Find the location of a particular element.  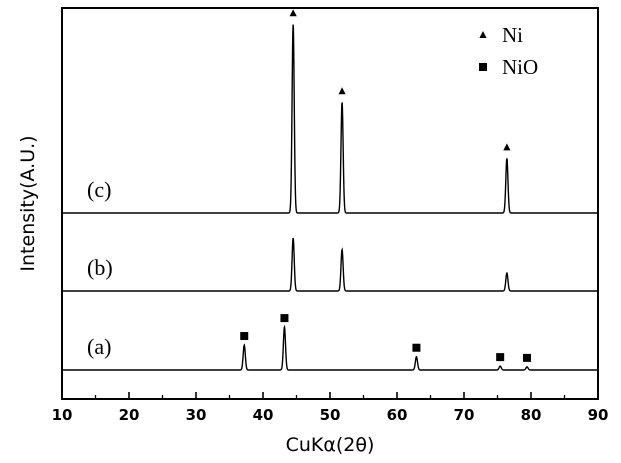

ticks-layer: 10 20 30 40 50 60 70 80 90 is located at coordinates (330, 408).